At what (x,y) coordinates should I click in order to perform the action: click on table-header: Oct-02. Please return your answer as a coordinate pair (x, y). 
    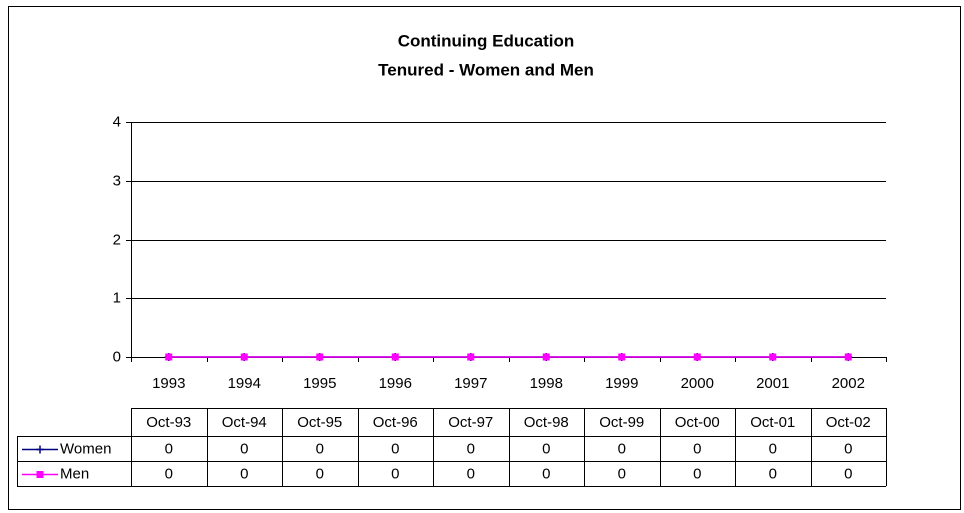
    Looking at the image, I should click on (848, 422).